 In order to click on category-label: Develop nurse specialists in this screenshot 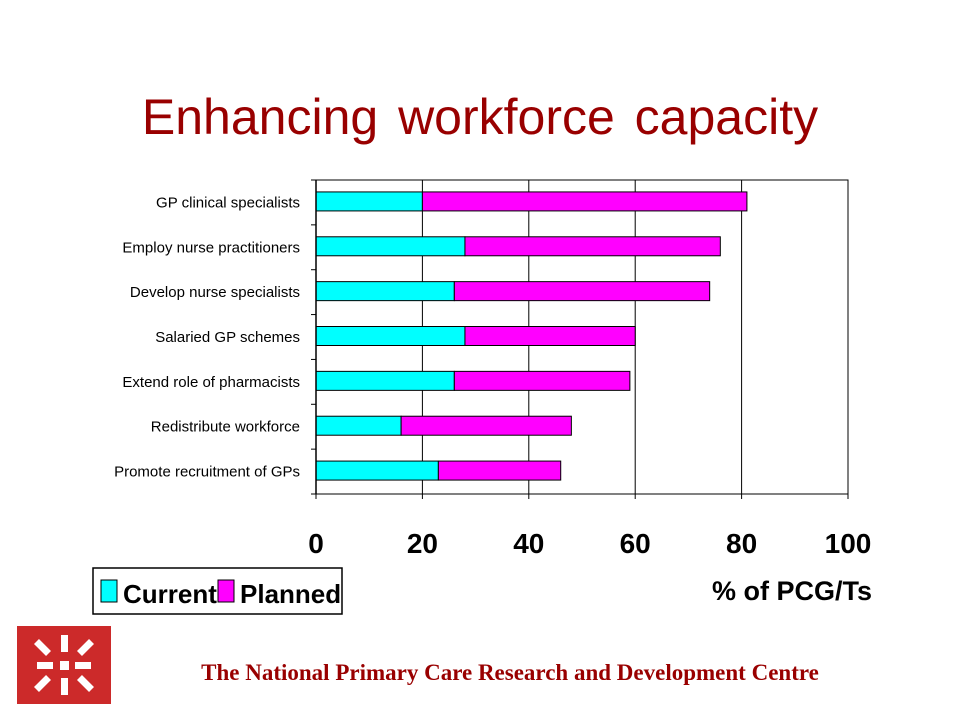, I will do `click(215, 292)`.